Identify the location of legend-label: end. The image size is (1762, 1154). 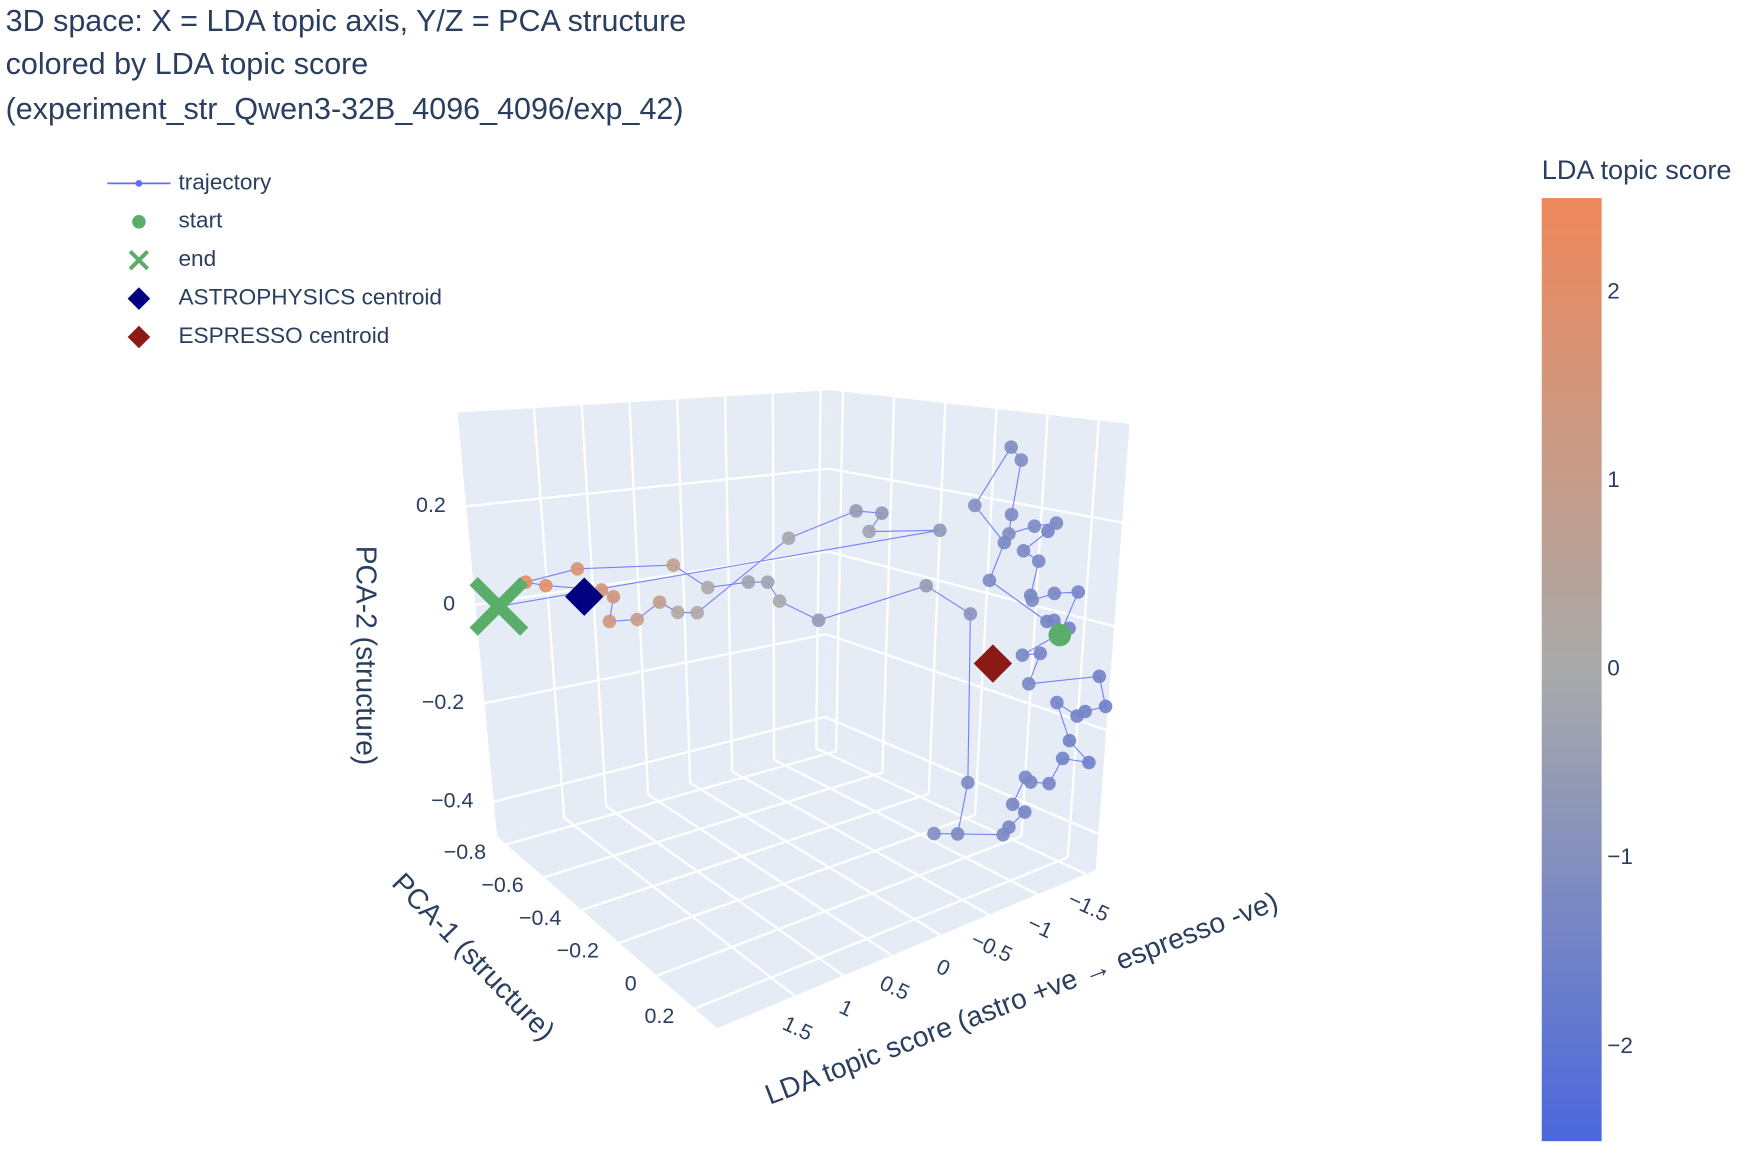
(197, 258).